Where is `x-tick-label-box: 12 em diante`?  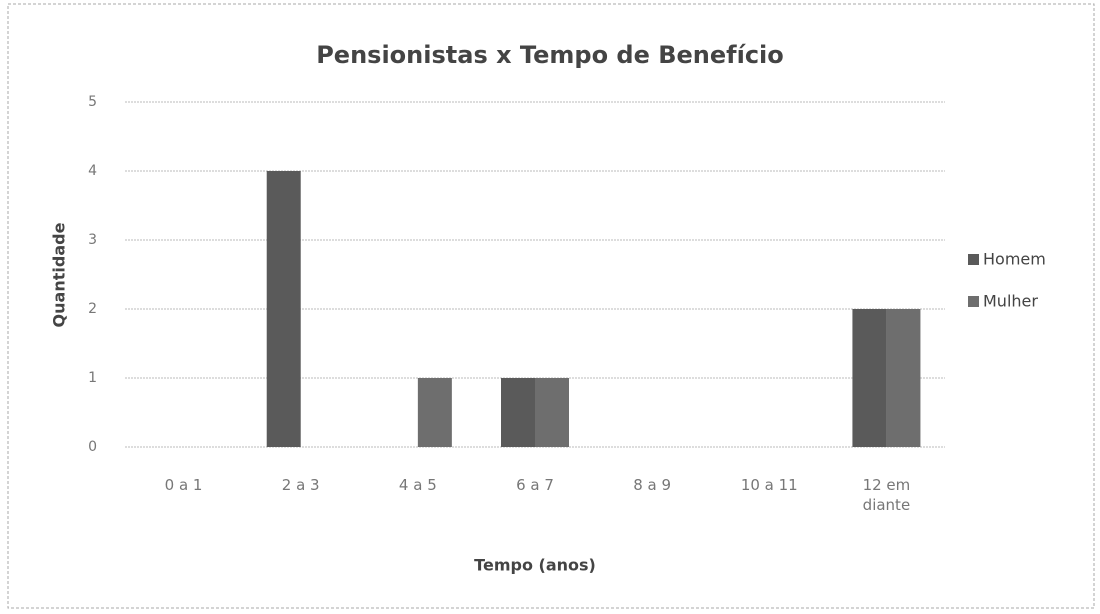
x-tick-label-box: 12 em diante is located at coordinates (886, 495).